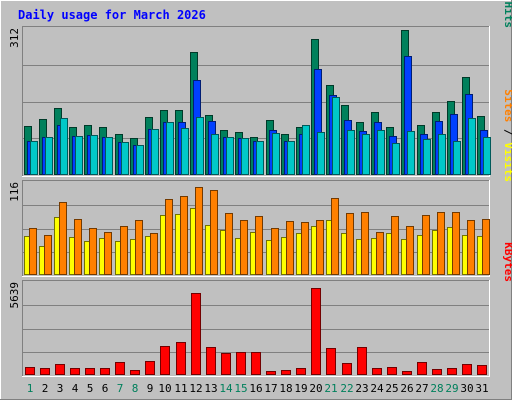  I want to click on chart-title: Daily usage for March 2026, so click(112, 15).